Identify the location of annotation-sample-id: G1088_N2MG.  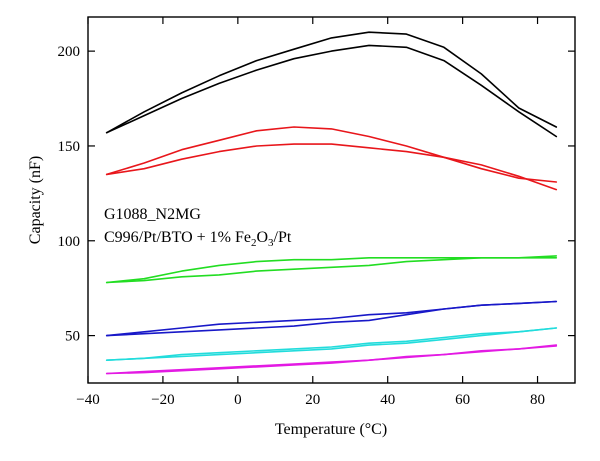
(152, 214).